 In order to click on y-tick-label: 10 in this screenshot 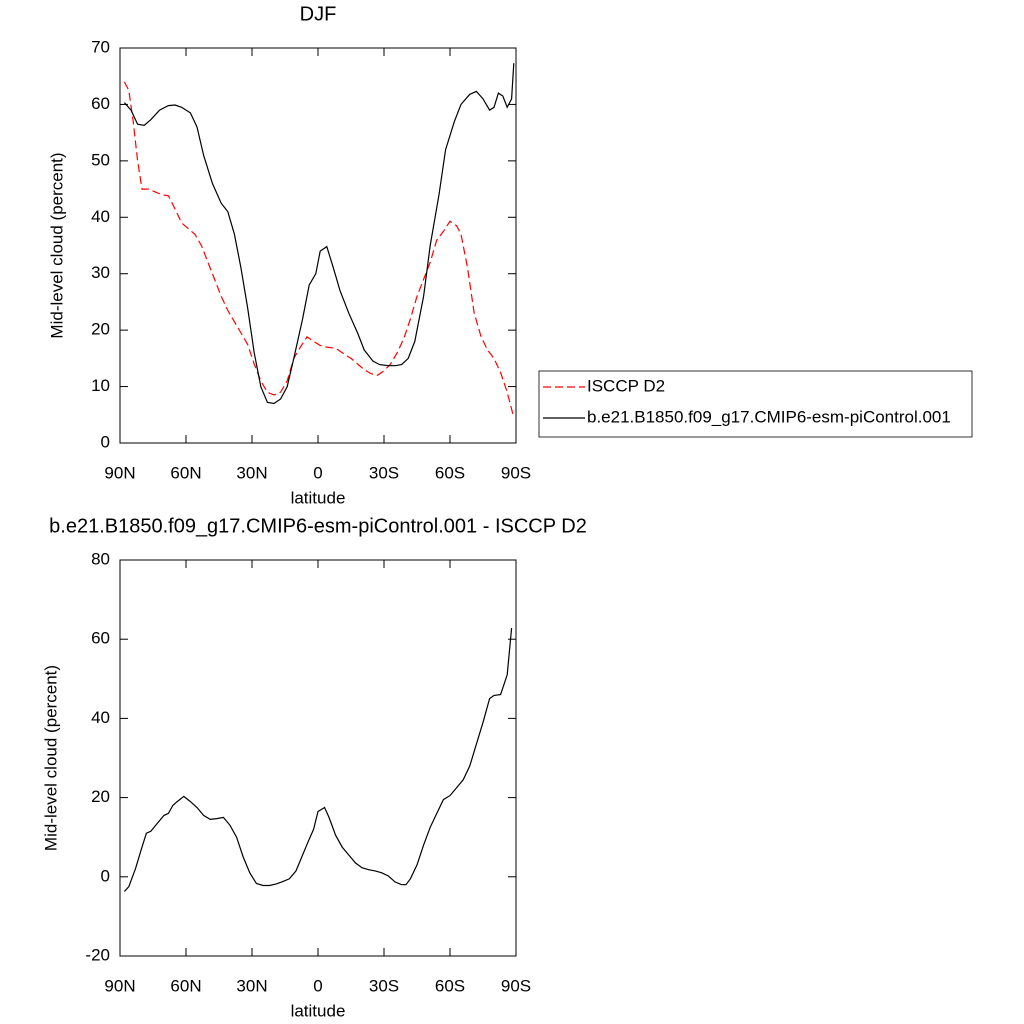, I will do `click(100, 385)`.